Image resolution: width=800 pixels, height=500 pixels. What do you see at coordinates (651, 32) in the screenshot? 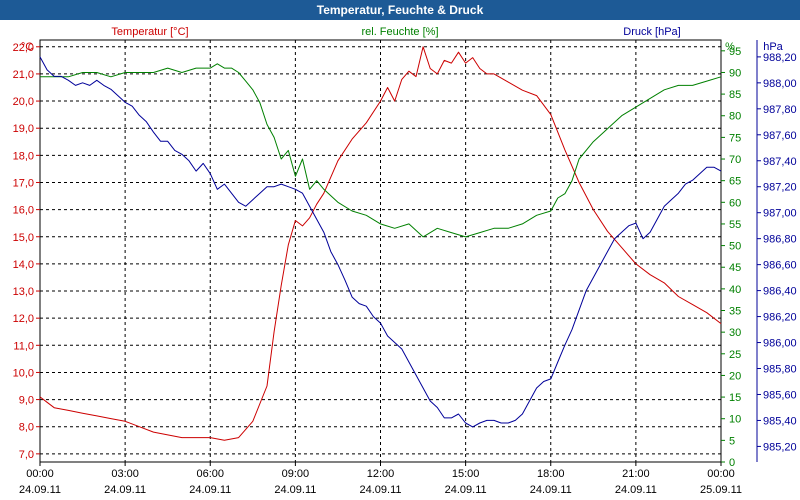
I see `pressure-axis-title: Druck [hPa]` at bounding box center [651, 32].